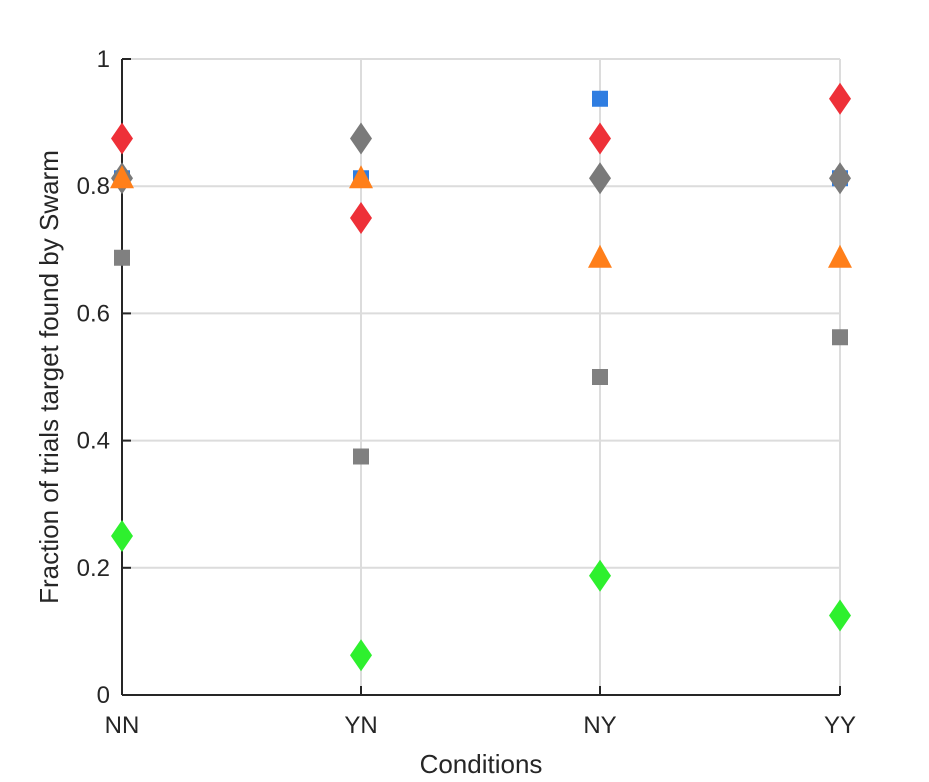  I want to click on x-tick-label: NY, so click(599, 725).